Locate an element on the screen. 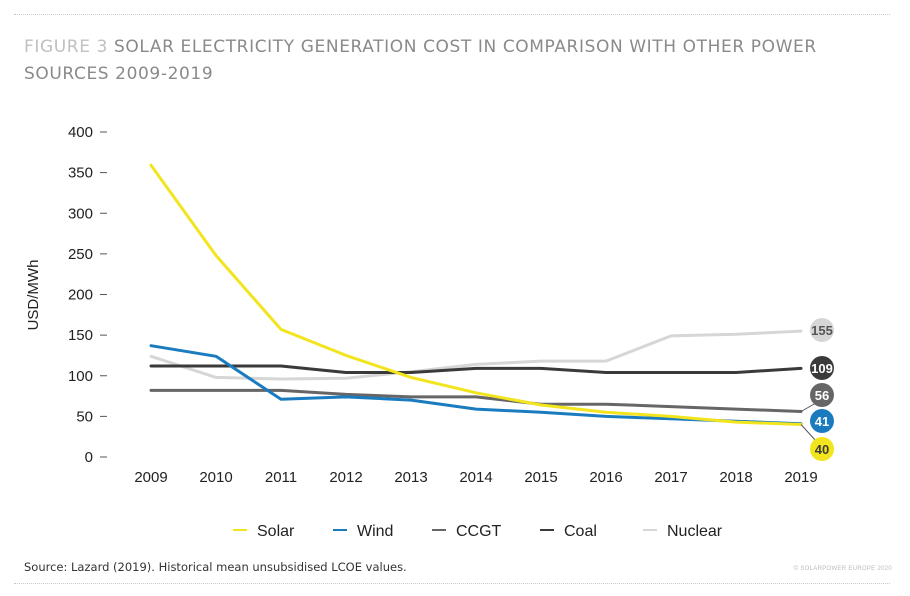 The width and height of the screenshot is (910, 596). y-axis-label: USD/MWh is located at coordinates (33, 295).